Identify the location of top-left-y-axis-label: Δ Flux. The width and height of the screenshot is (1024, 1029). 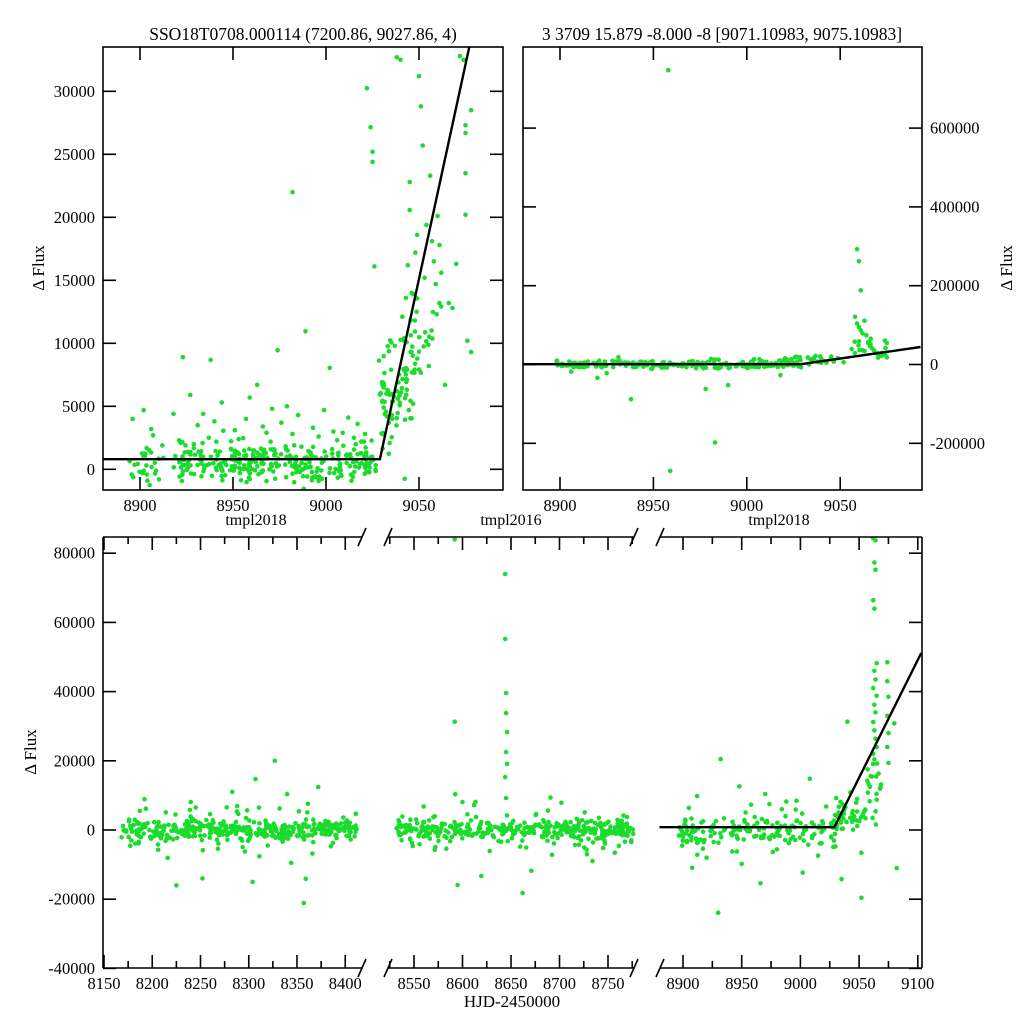
(38, 268).